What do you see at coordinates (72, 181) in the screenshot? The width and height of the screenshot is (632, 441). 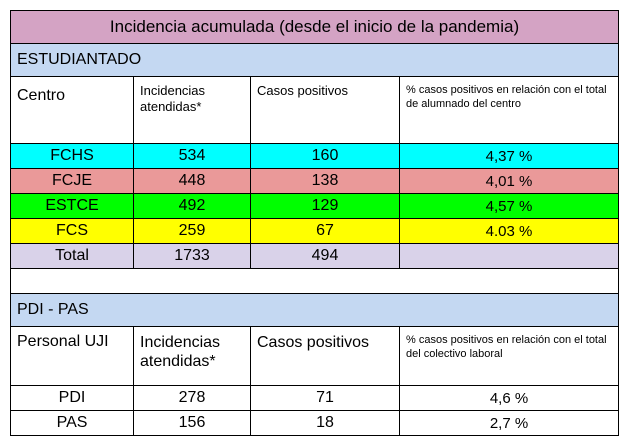 I see `cell-centro: FCJE` at bounding box center [72, 181].